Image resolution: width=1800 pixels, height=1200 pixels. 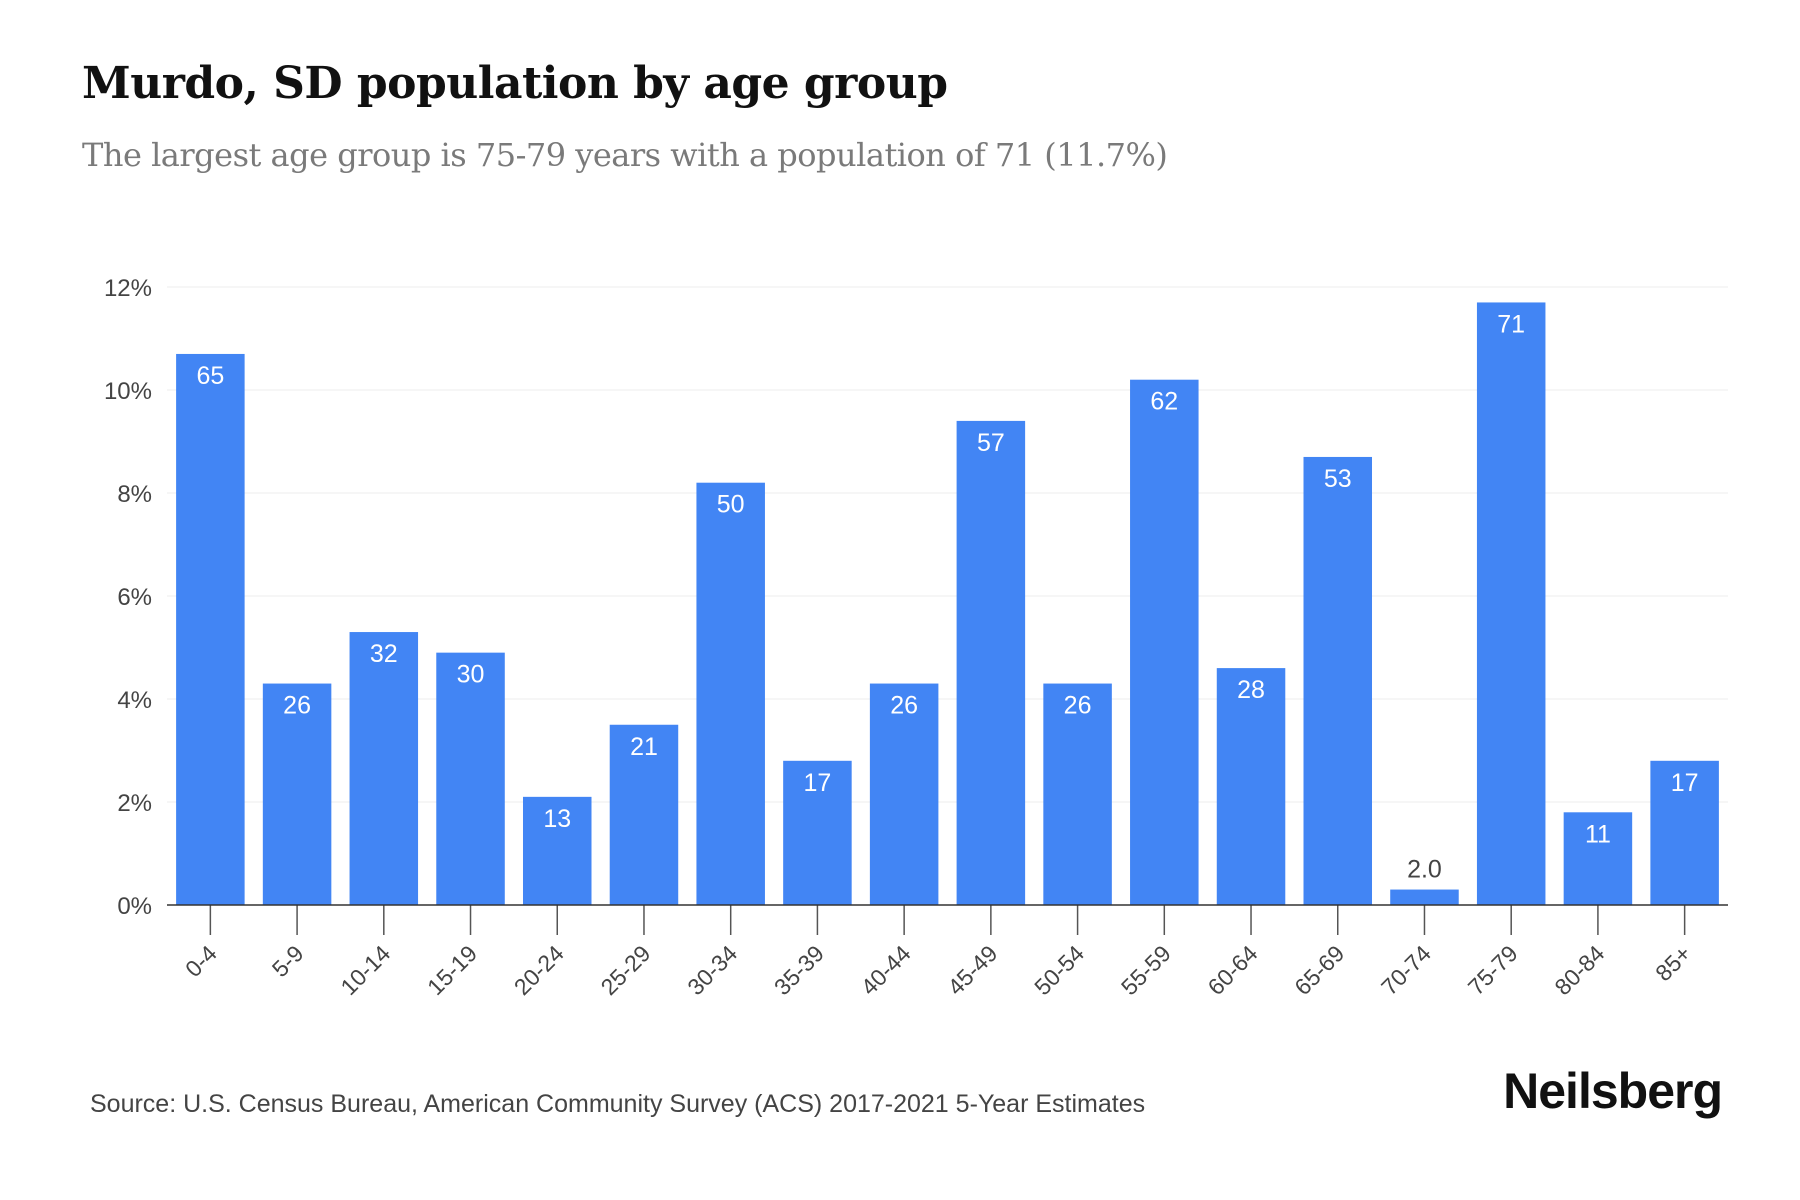 I want to click on bar-85+, so click(x=1684, y=832).